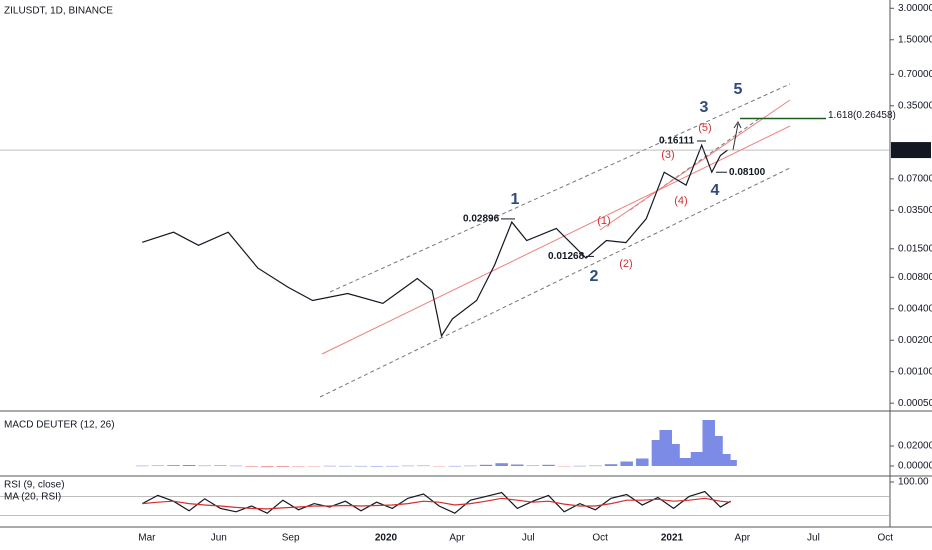  I want to click on wave-label: 2, so click(594, 276).